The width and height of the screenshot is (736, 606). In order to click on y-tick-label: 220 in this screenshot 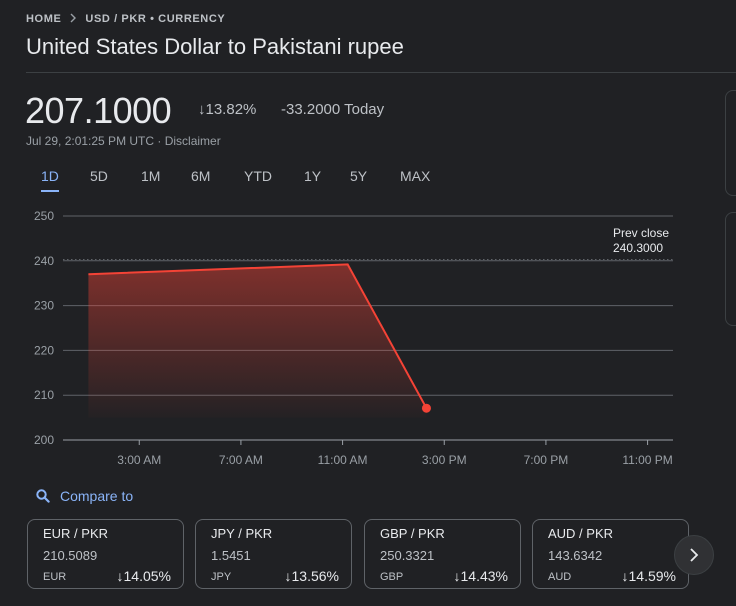, I will do `click(44, 350)`.